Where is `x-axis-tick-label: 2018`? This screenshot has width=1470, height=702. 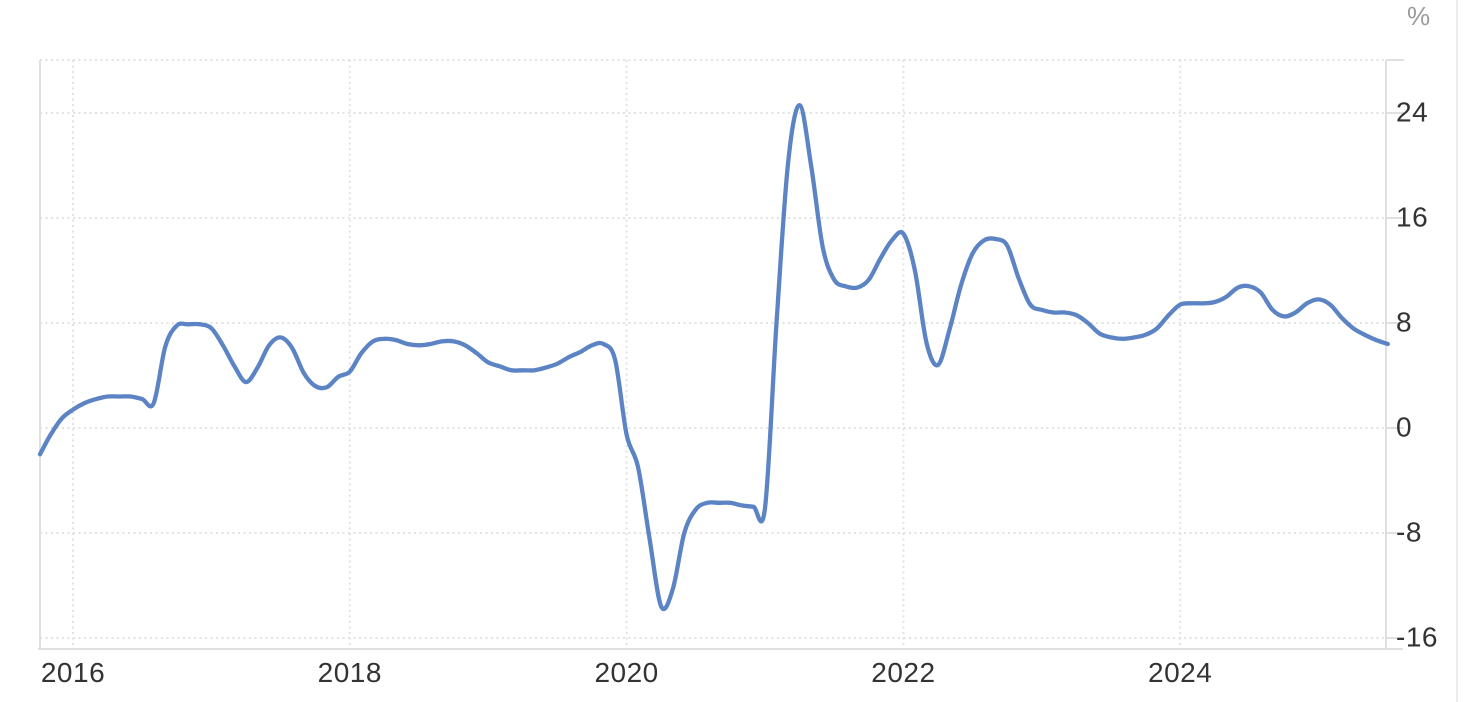
x-axis-tick-label: 2018 is located at coordinates (349, 672).